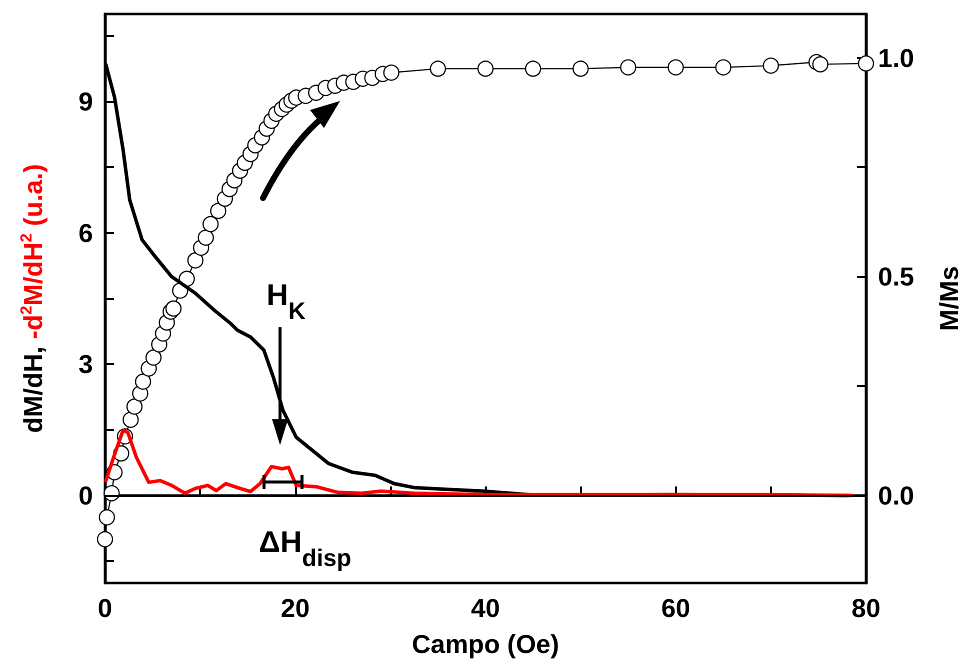 This screenshot has width=970, height=663. Describe the element at coordinates (896, 495) in the screenshot. I see `y2-tick-label: 0.0` at that location.